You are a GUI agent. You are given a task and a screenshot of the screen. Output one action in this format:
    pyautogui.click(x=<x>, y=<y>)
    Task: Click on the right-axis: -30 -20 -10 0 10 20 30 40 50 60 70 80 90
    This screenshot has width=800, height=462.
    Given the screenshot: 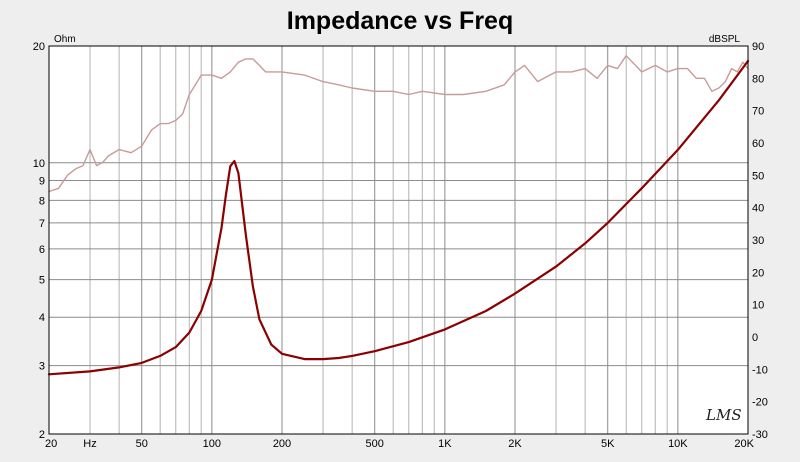 What is the action you would take?
    pyautogui.click(x=760, y=241)
    